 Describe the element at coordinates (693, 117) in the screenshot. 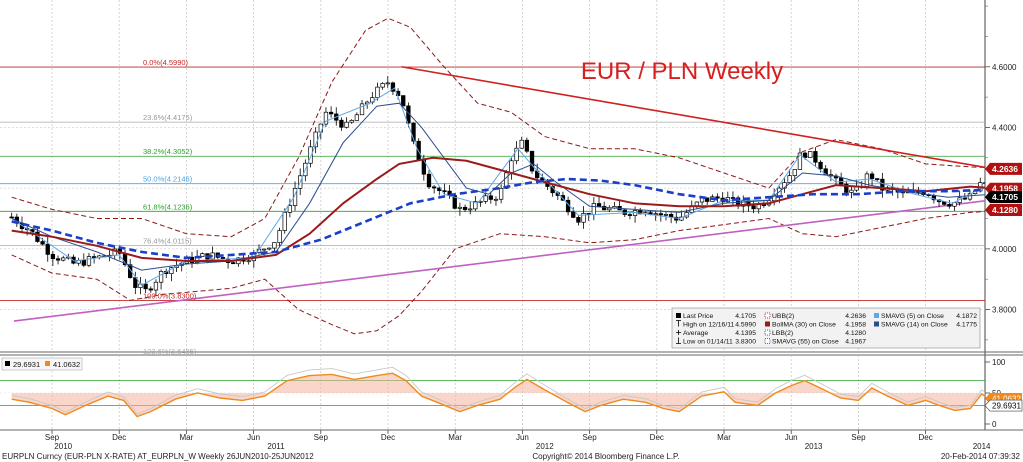

I see `trendline` at that location.